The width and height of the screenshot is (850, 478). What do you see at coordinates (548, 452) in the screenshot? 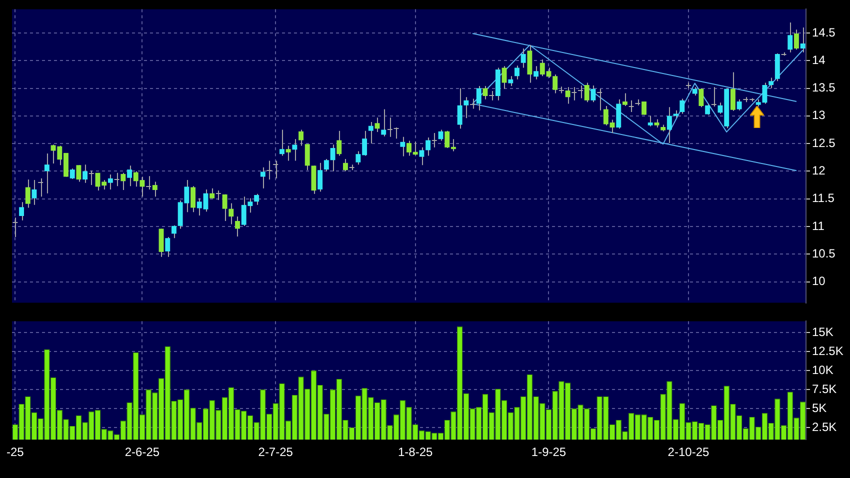
I see `x-tick-label: 1-9-25` at bounding box center [548, 452].